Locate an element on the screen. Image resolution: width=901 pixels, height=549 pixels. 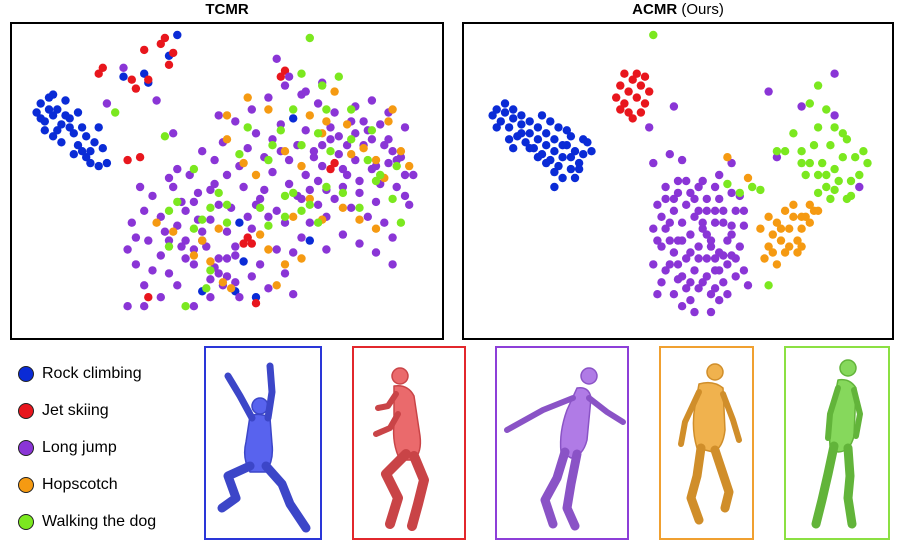
right-plot-title-suffix: (Ours) is located at coordinates (700, 9).